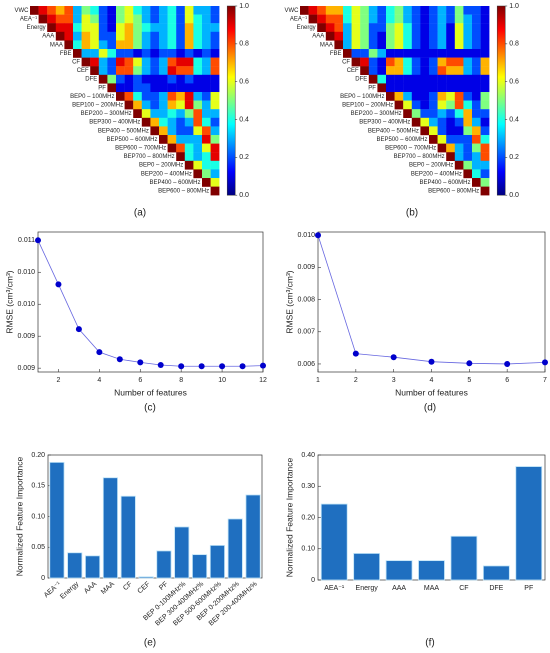 The height and width of the screenshot is (653, 550). What do you see at coordinates (308, 517) in the screenshot?
I see `y-tick-label: 0.20` at bounding box center [308, 517].